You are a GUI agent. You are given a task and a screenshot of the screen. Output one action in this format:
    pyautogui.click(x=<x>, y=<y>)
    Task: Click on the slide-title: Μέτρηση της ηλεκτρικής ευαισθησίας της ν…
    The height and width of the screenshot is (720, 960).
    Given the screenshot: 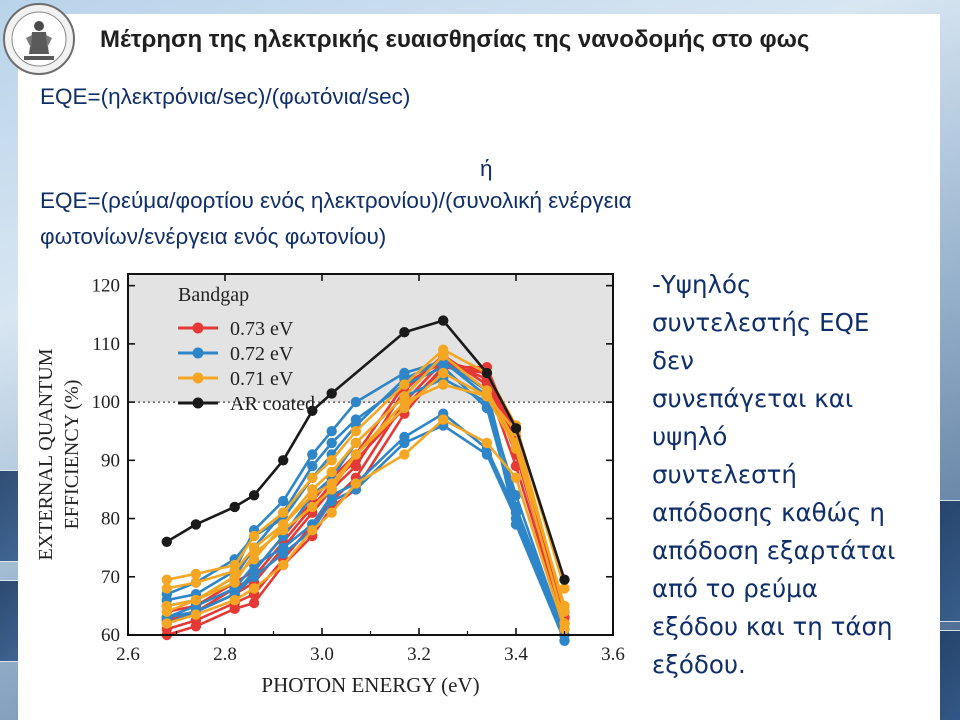 What is the action you would take?
    pyautogui.click(x=455, y=39)
    